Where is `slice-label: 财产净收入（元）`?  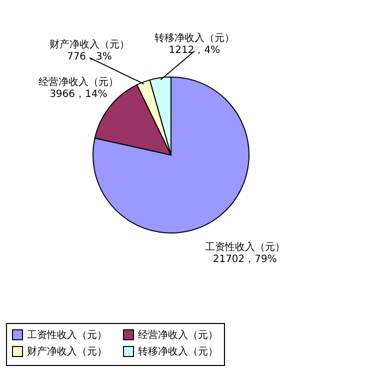
slice-label: 财产净收入（元） is located at coordinates (89, 44).